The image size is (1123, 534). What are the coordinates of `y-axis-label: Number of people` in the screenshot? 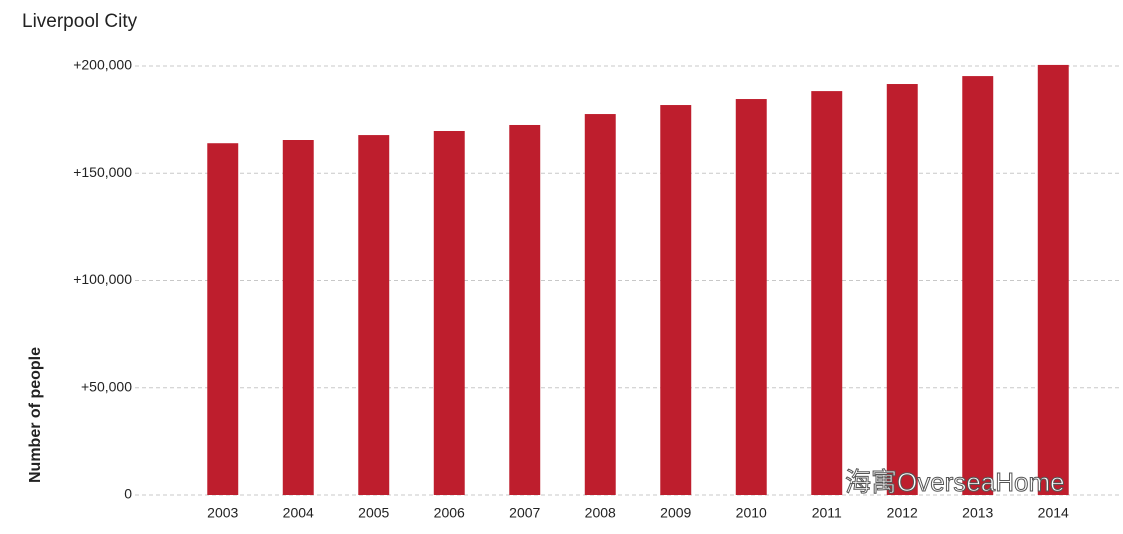 It's located at (35, 415).